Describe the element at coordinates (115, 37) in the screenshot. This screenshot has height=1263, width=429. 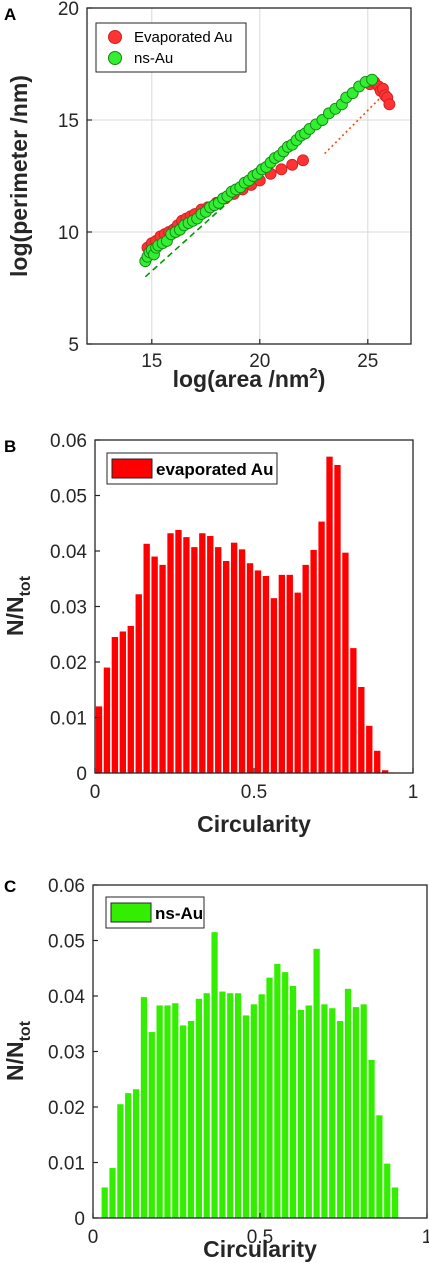
I see `legend-evaporated-au-marker` at that location.